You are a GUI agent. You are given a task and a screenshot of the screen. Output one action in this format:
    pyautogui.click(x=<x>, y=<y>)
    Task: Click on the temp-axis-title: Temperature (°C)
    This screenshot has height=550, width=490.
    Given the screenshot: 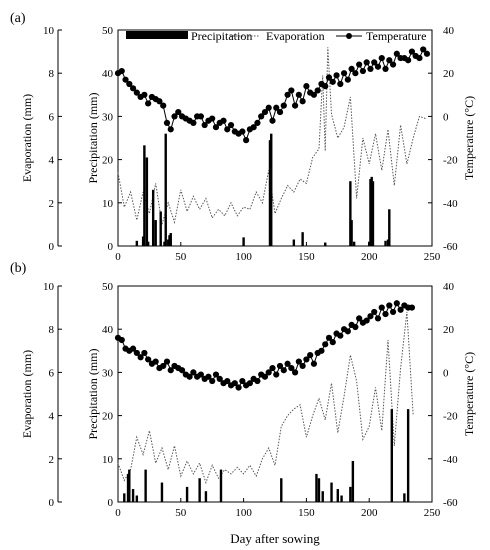 What is the action you would take?
    pyautogui.click(x=469, y=138)
    